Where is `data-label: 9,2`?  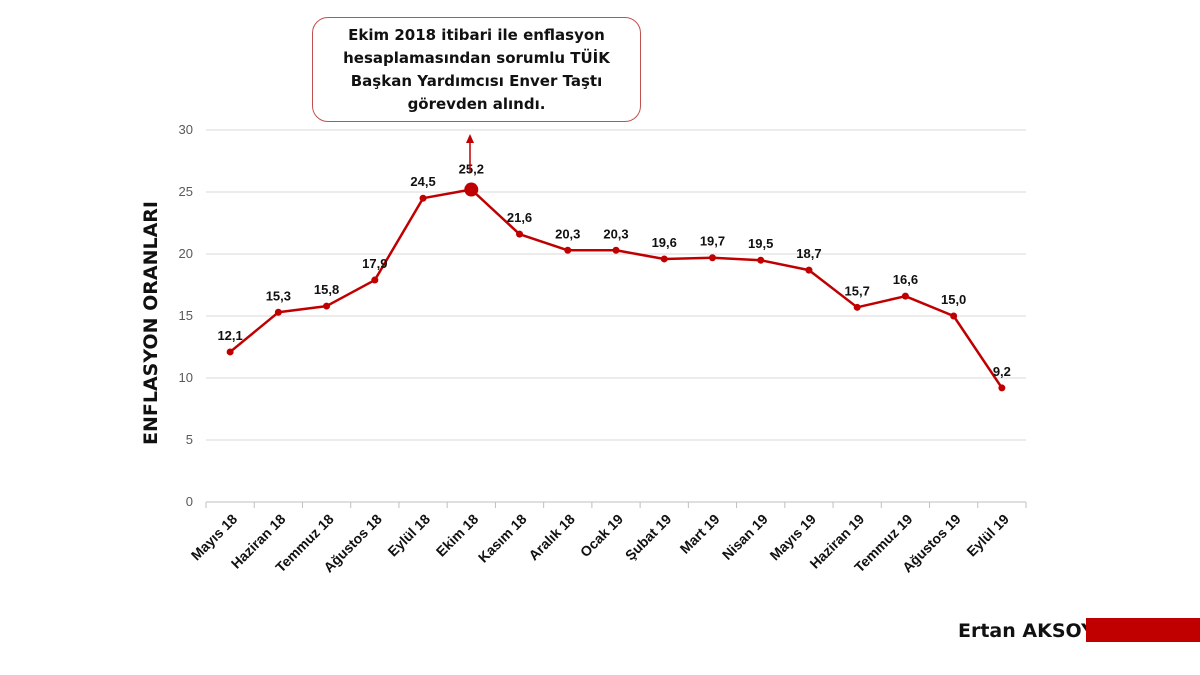
data-label: 9,2 is located at coordinates (1002, 371).